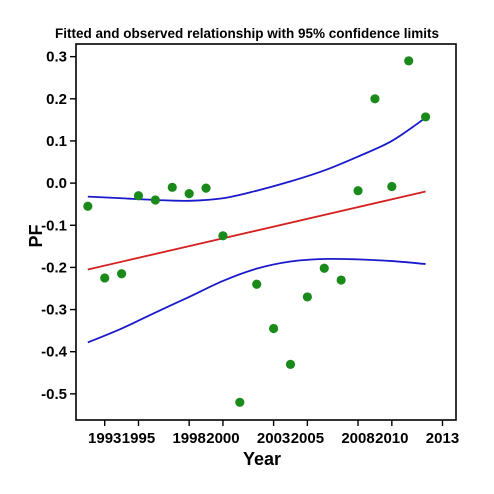 The width and height of the screenshot is (494, 494). I want to click on y-axis-title: PF, so click(36, 235).